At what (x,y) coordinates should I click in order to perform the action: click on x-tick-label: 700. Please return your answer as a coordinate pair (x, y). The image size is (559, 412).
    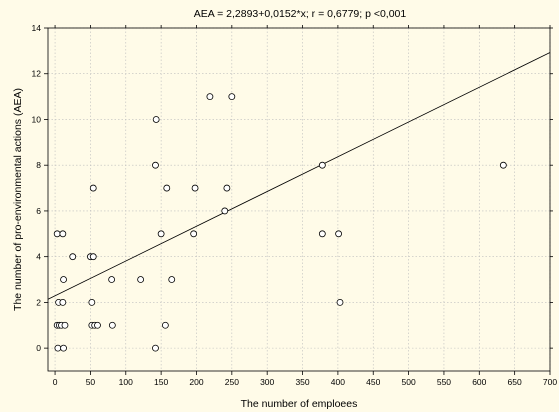
    Looking at the image, I should click on (550, 382).